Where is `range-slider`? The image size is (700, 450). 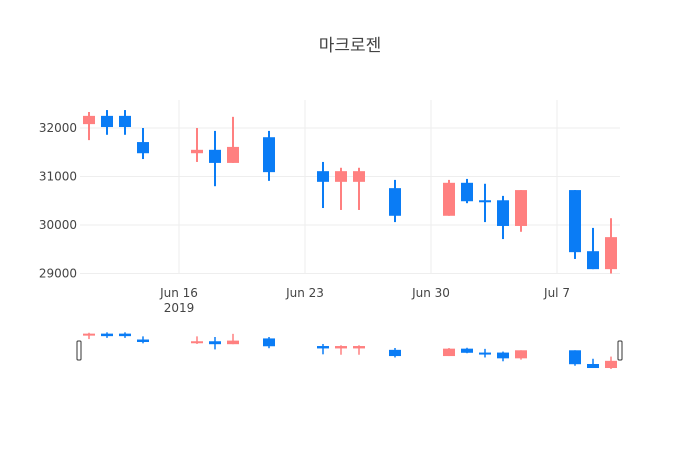
range-slider is located at coordinates (349, 350).